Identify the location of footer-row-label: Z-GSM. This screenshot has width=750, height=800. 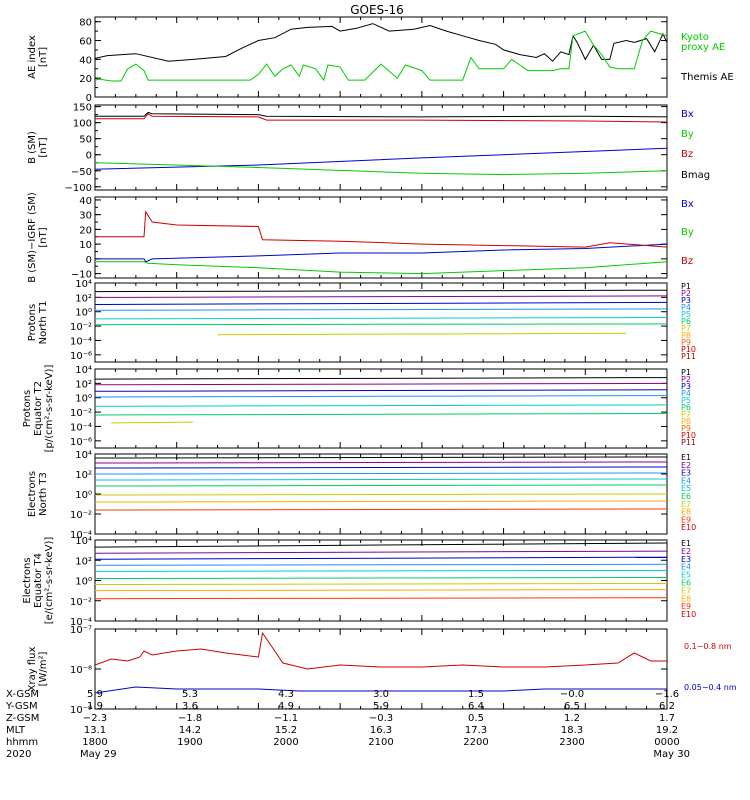
(22, 718).